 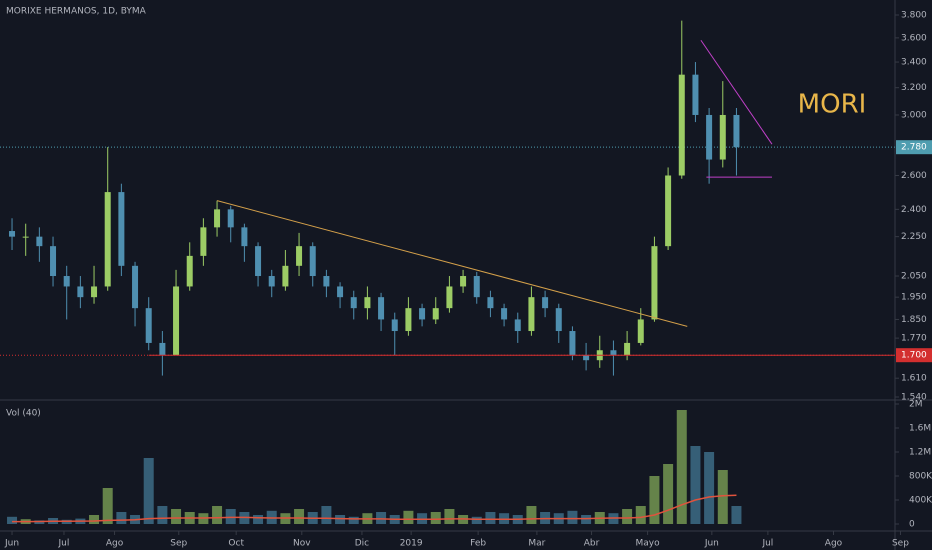 I want to click on x-tick-label: Jul, so click(x=64, y=544).